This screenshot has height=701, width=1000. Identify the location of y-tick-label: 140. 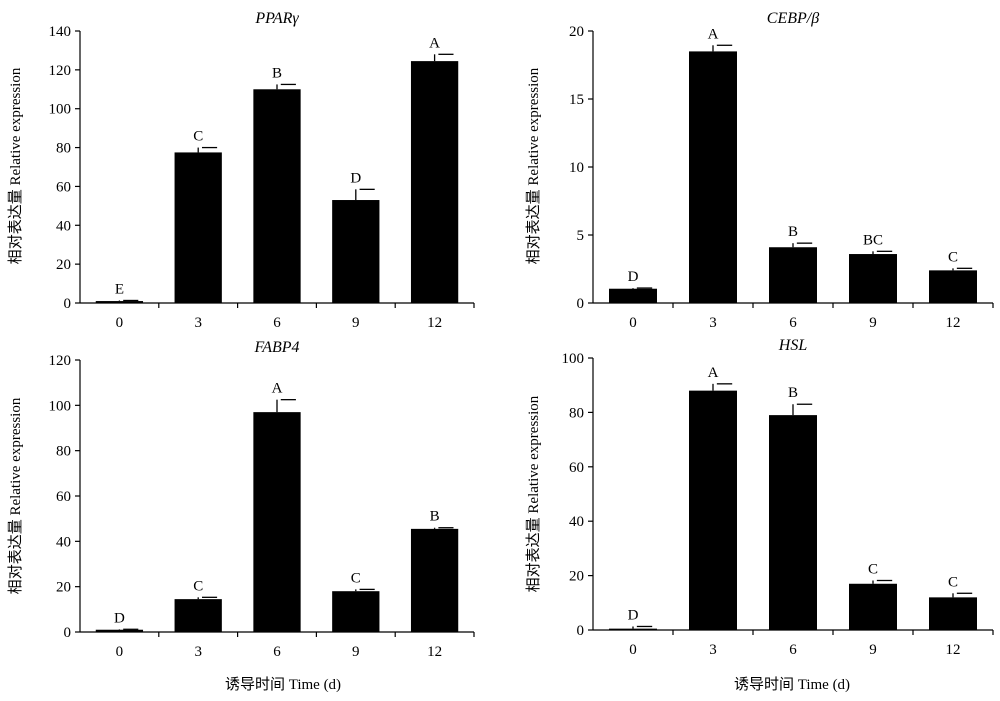
(60, 32).